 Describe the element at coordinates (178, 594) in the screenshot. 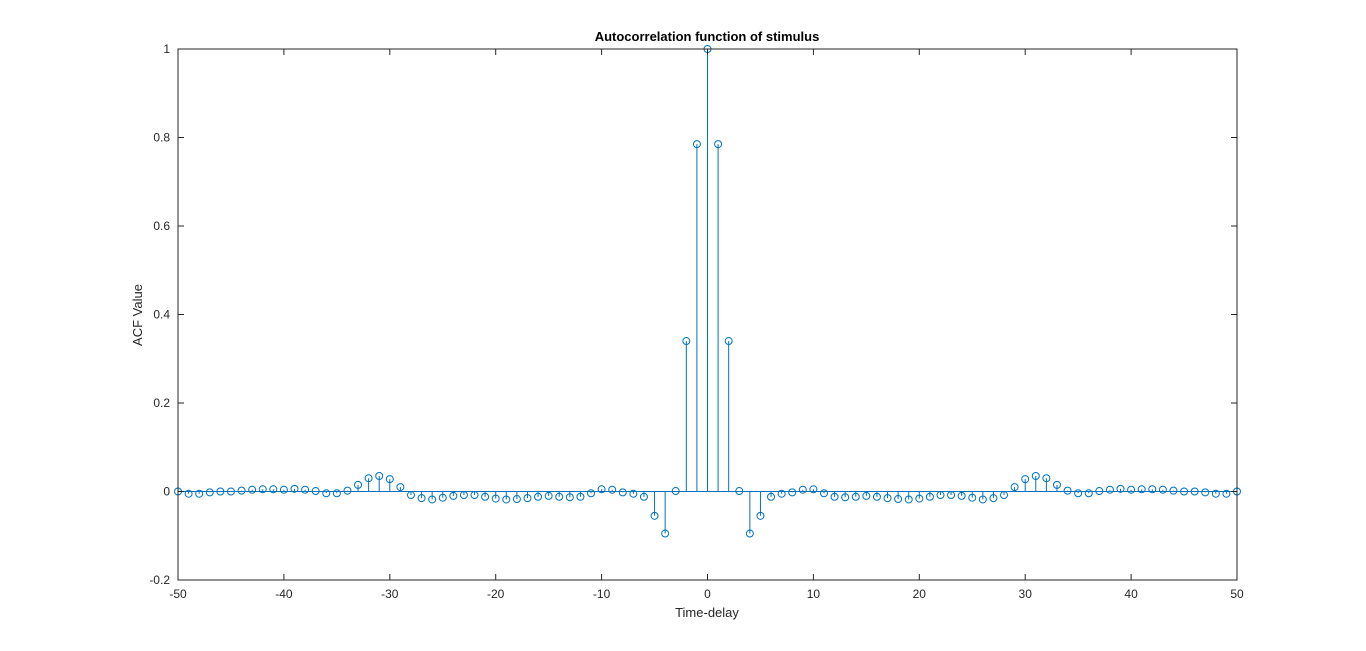

I see `x-tick-label: -50` at that location.